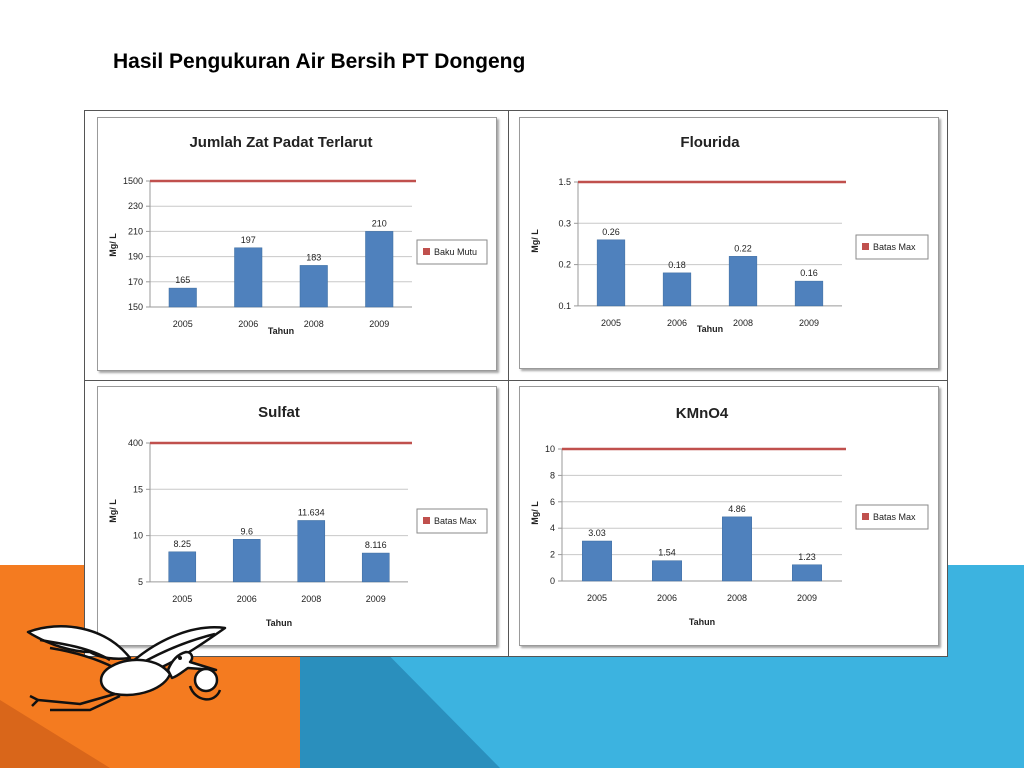 This screenshot has width=1024, height=768. What do you see at coordinates (564, 182) in the screenshot?
I see `chart1-y-tick-label: 1.5` at bounding box center [564, 182].